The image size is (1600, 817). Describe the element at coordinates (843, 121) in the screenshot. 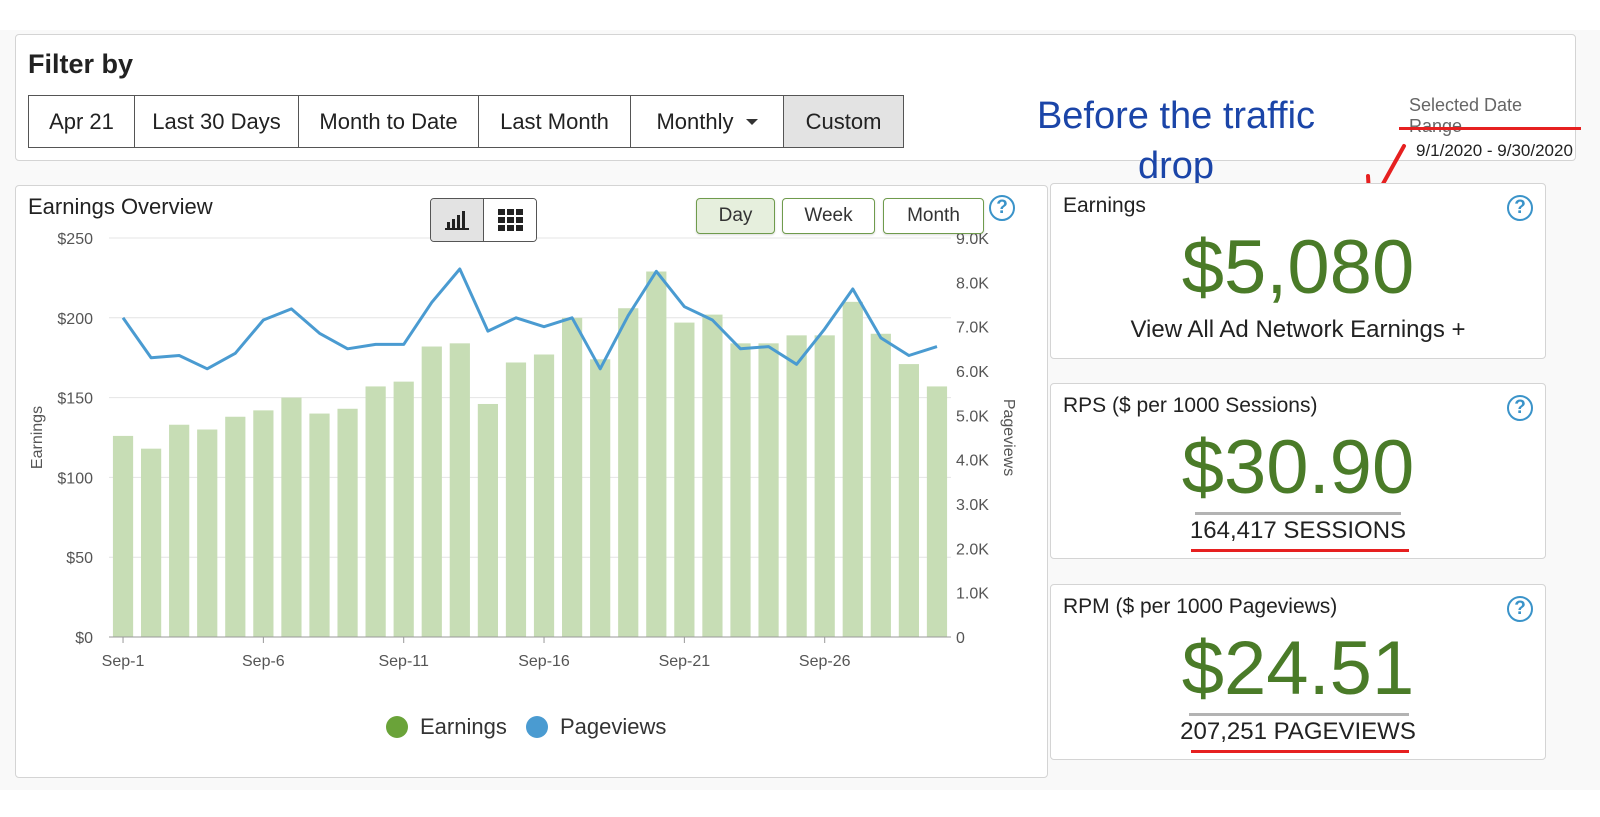

I see `filter-custom-button: Custom` at that location.